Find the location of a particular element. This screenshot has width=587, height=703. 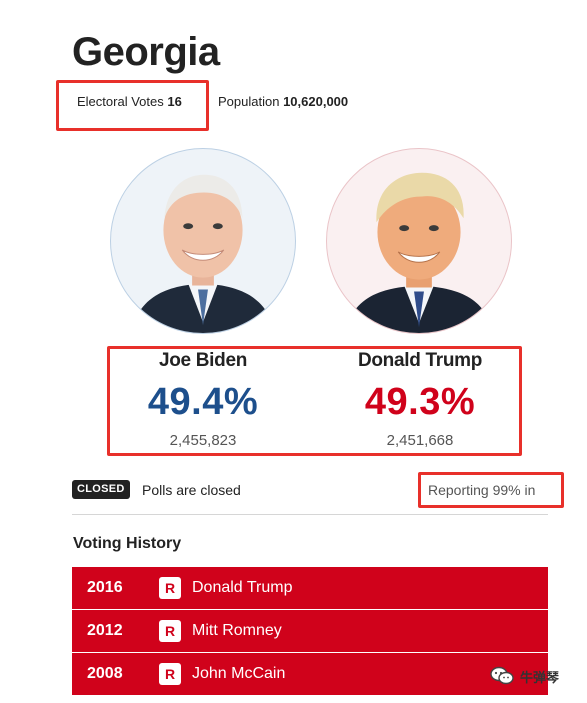

electoral-votes-value: 16 is located at coordinates (174, 101).